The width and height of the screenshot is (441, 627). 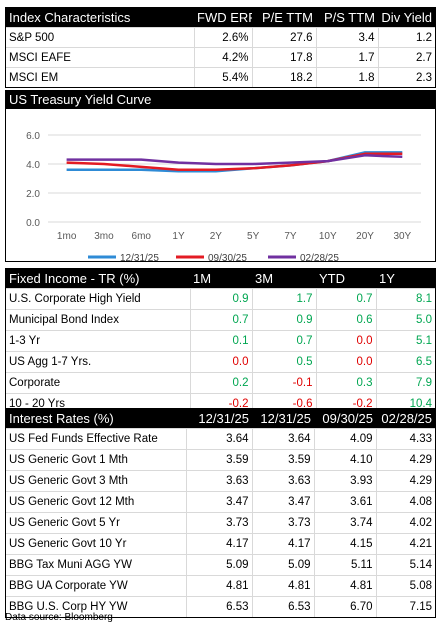 I want to click on series-line, so click(x=234, y=160).